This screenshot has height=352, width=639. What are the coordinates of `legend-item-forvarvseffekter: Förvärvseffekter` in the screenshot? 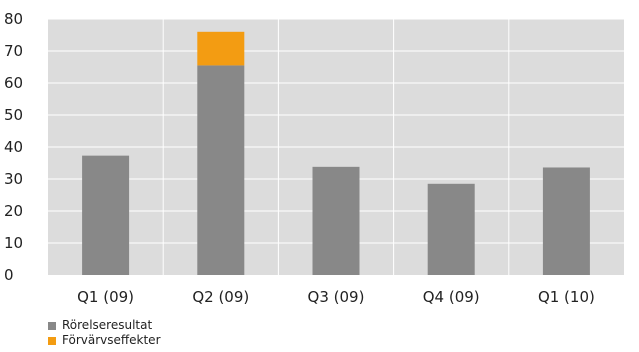 It's located at (104, 340).